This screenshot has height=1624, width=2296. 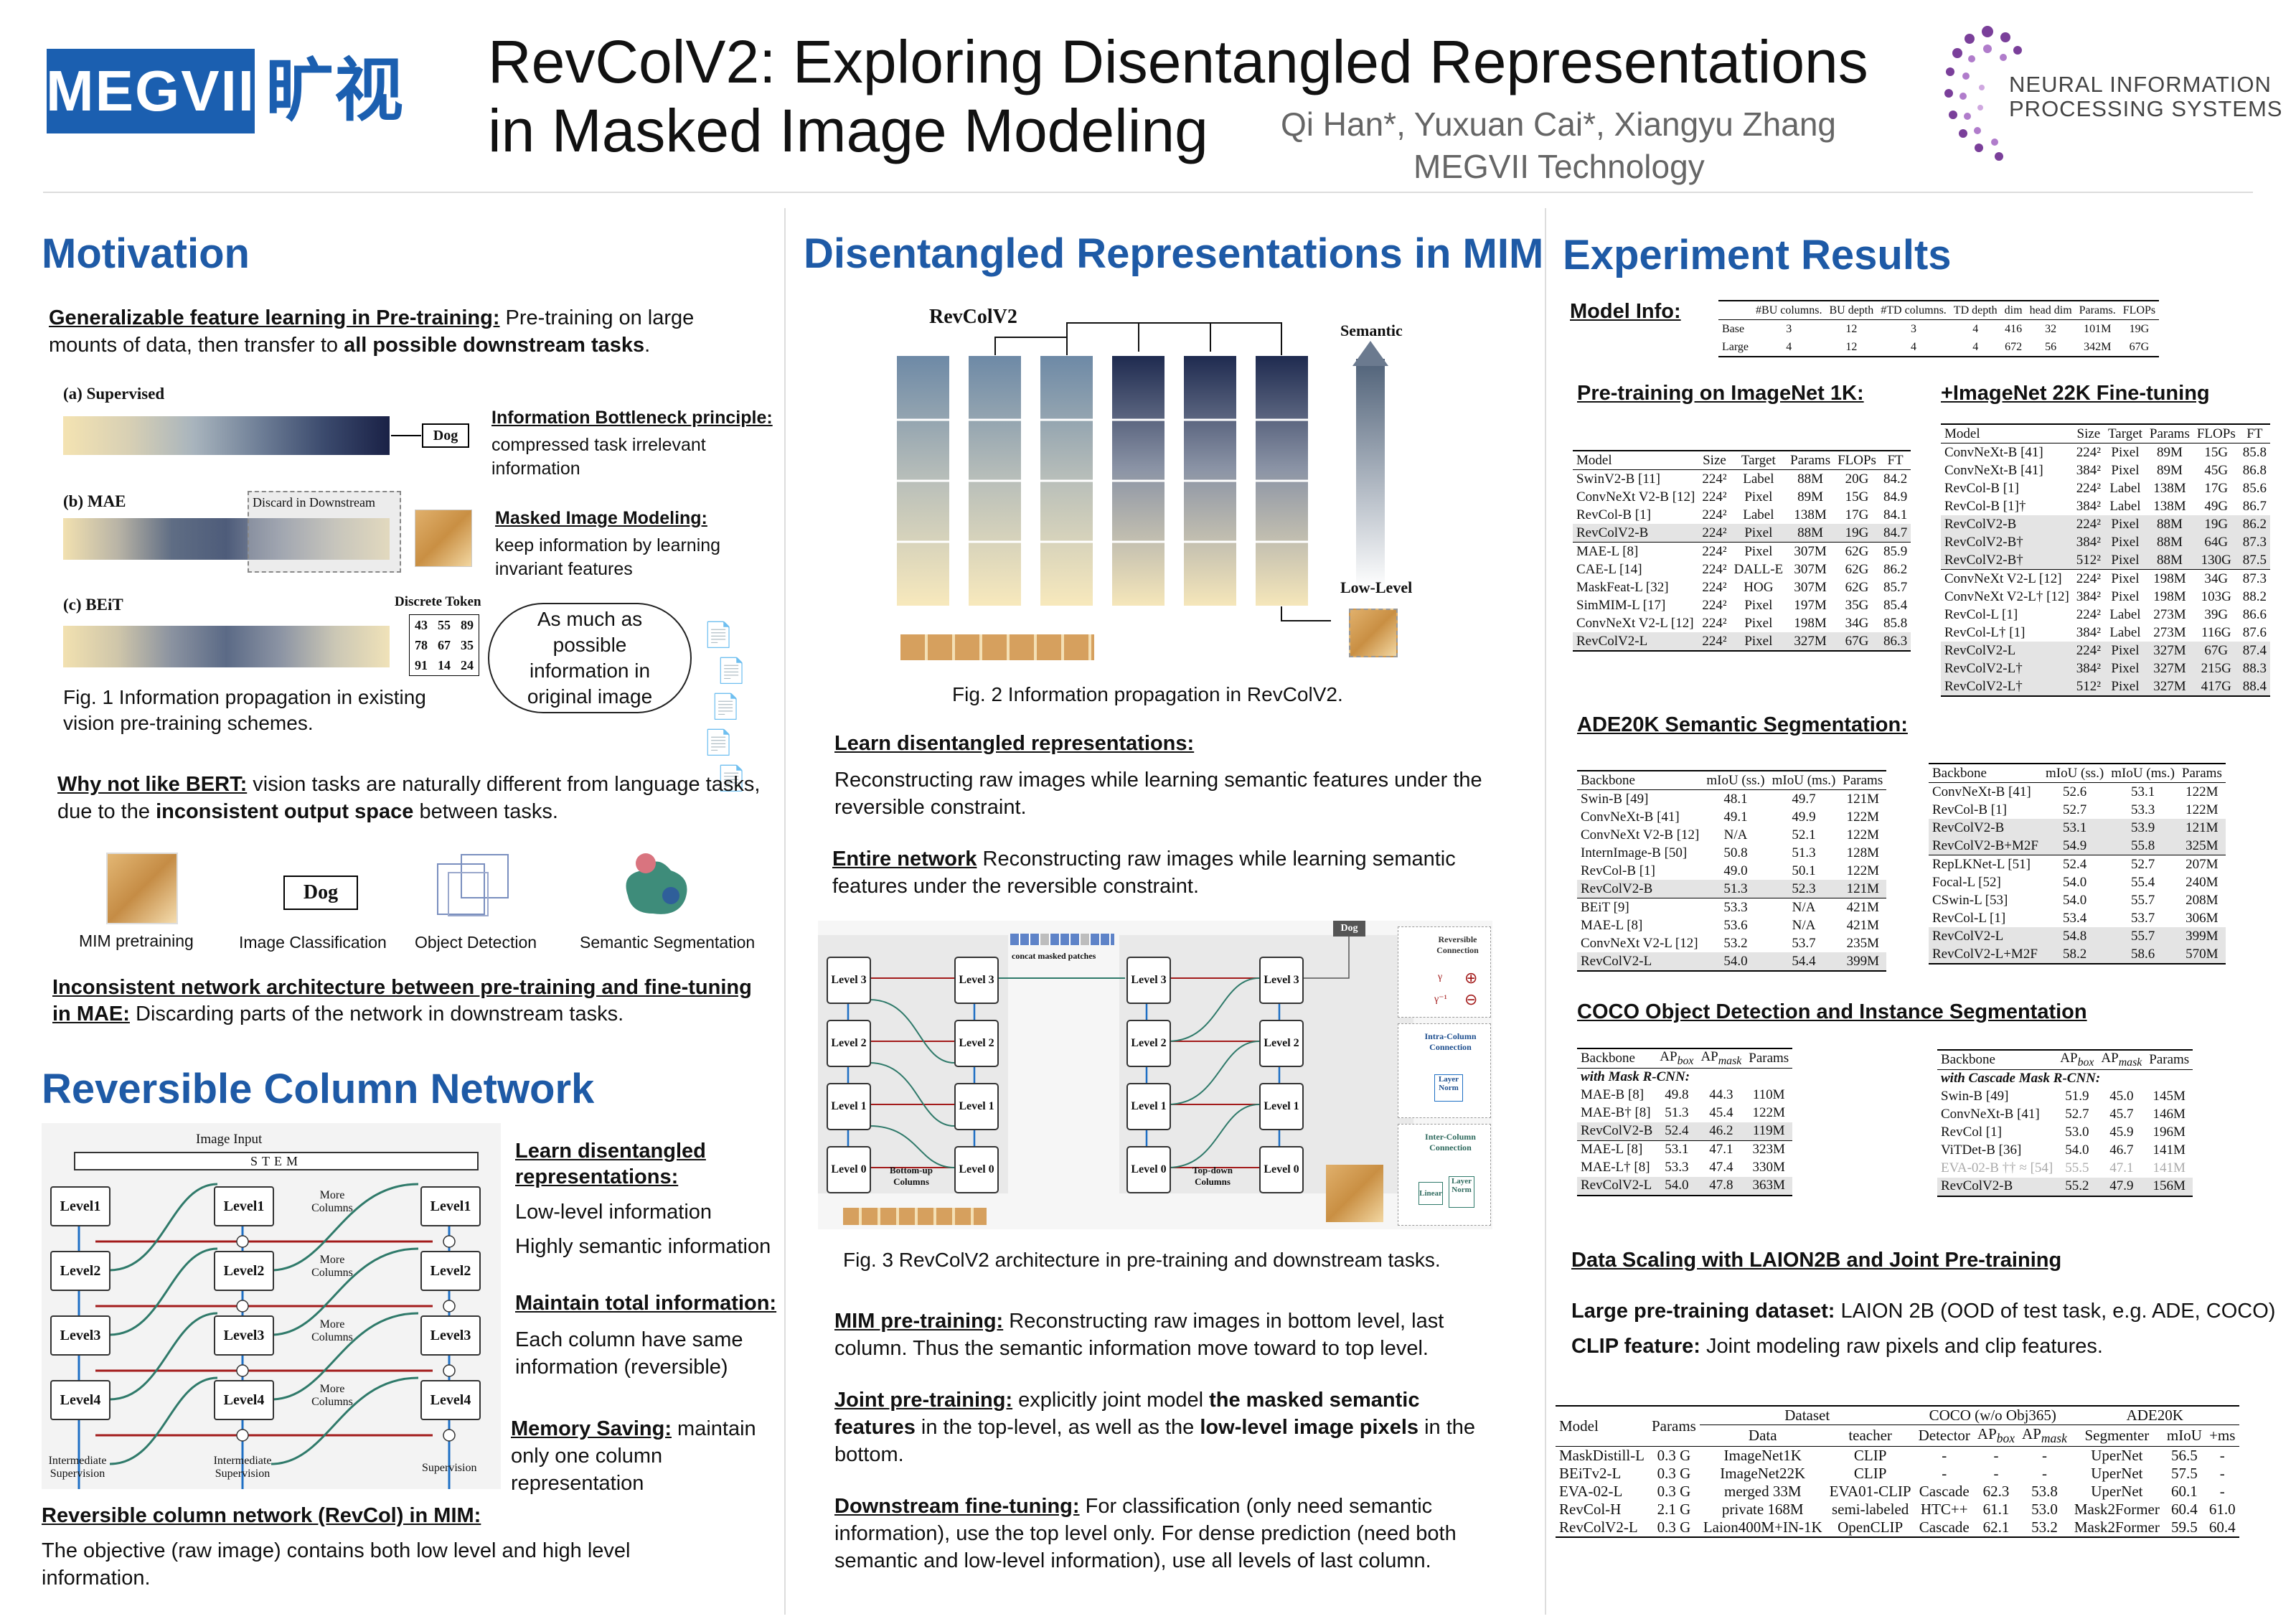 What do you see at coordinates (2170, 614) in the screenshot?
I see `table-cell: 273M` at bounding box center [2170, 614].